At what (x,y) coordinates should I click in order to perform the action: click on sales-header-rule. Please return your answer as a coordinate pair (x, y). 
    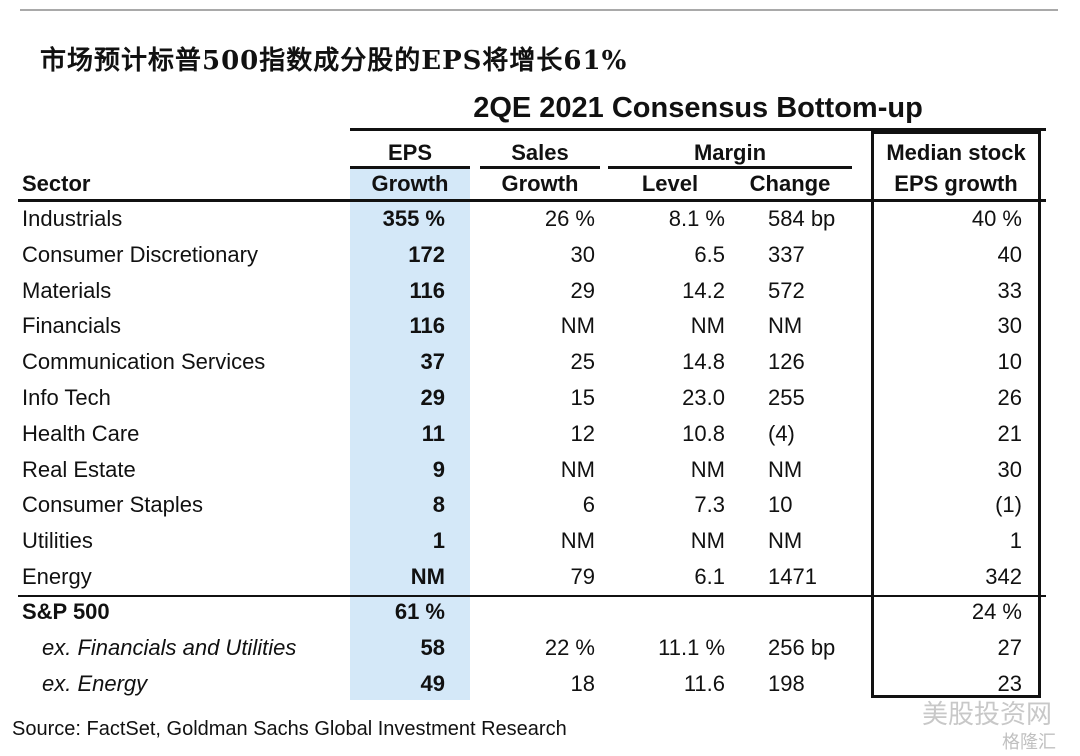
    Looking at the image, I should click on (540, 167).